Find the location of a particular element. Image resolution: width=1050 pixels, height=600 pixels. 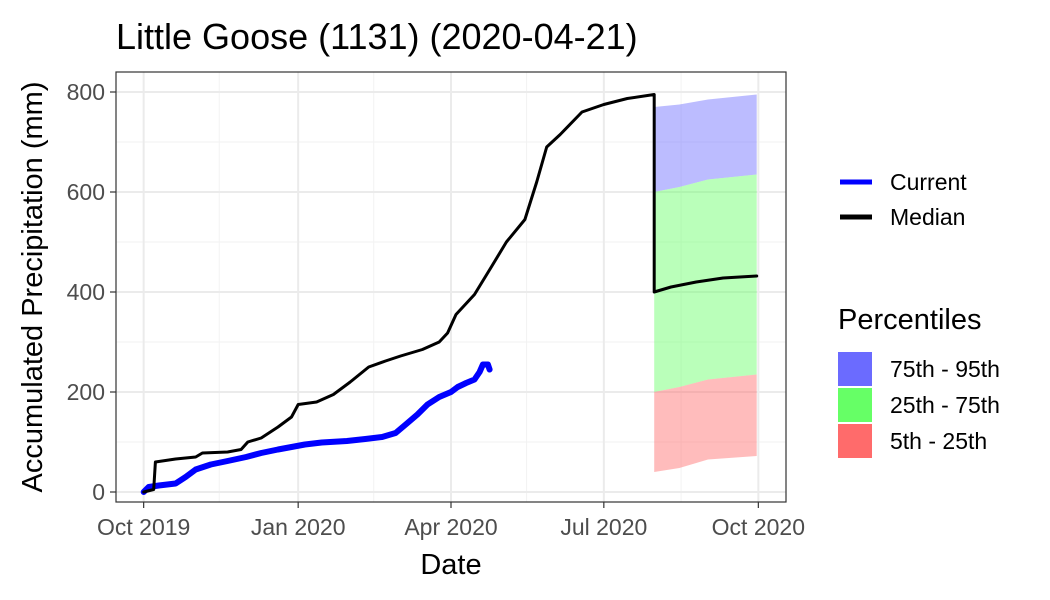

chart-title: Little Goose (1131) (2020-04-21) is located at coordinates (377, 36).